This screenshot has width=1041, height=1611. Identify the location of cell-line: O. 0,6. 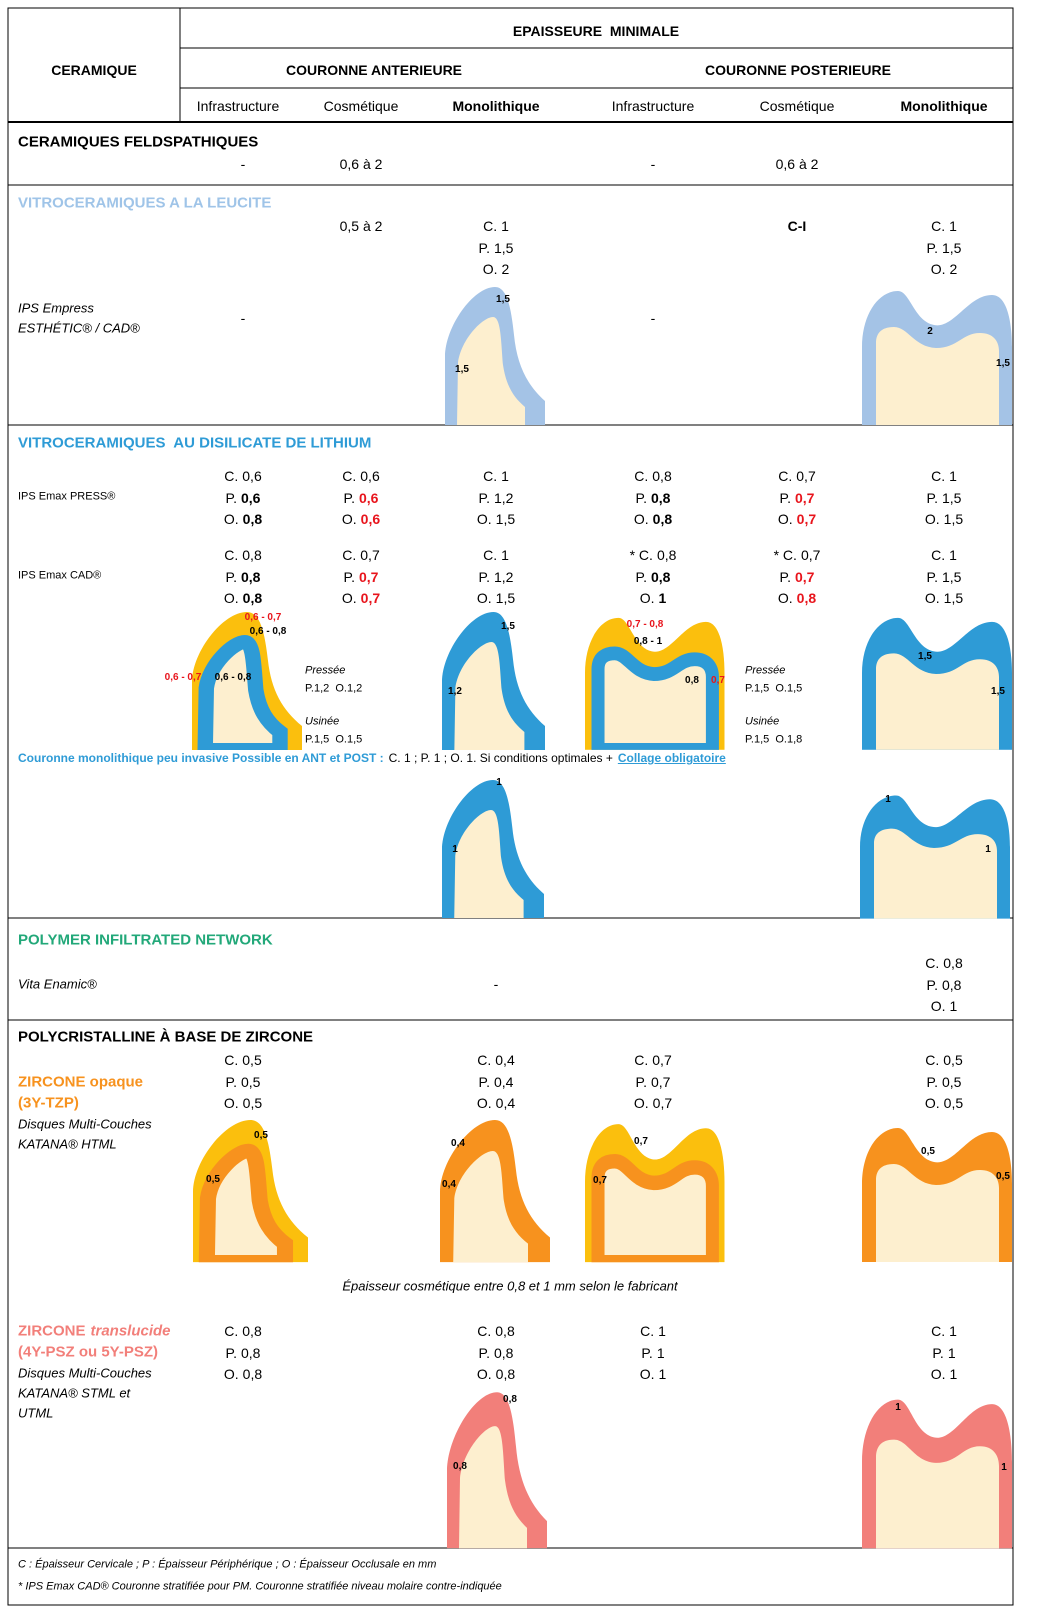
(361, 519).